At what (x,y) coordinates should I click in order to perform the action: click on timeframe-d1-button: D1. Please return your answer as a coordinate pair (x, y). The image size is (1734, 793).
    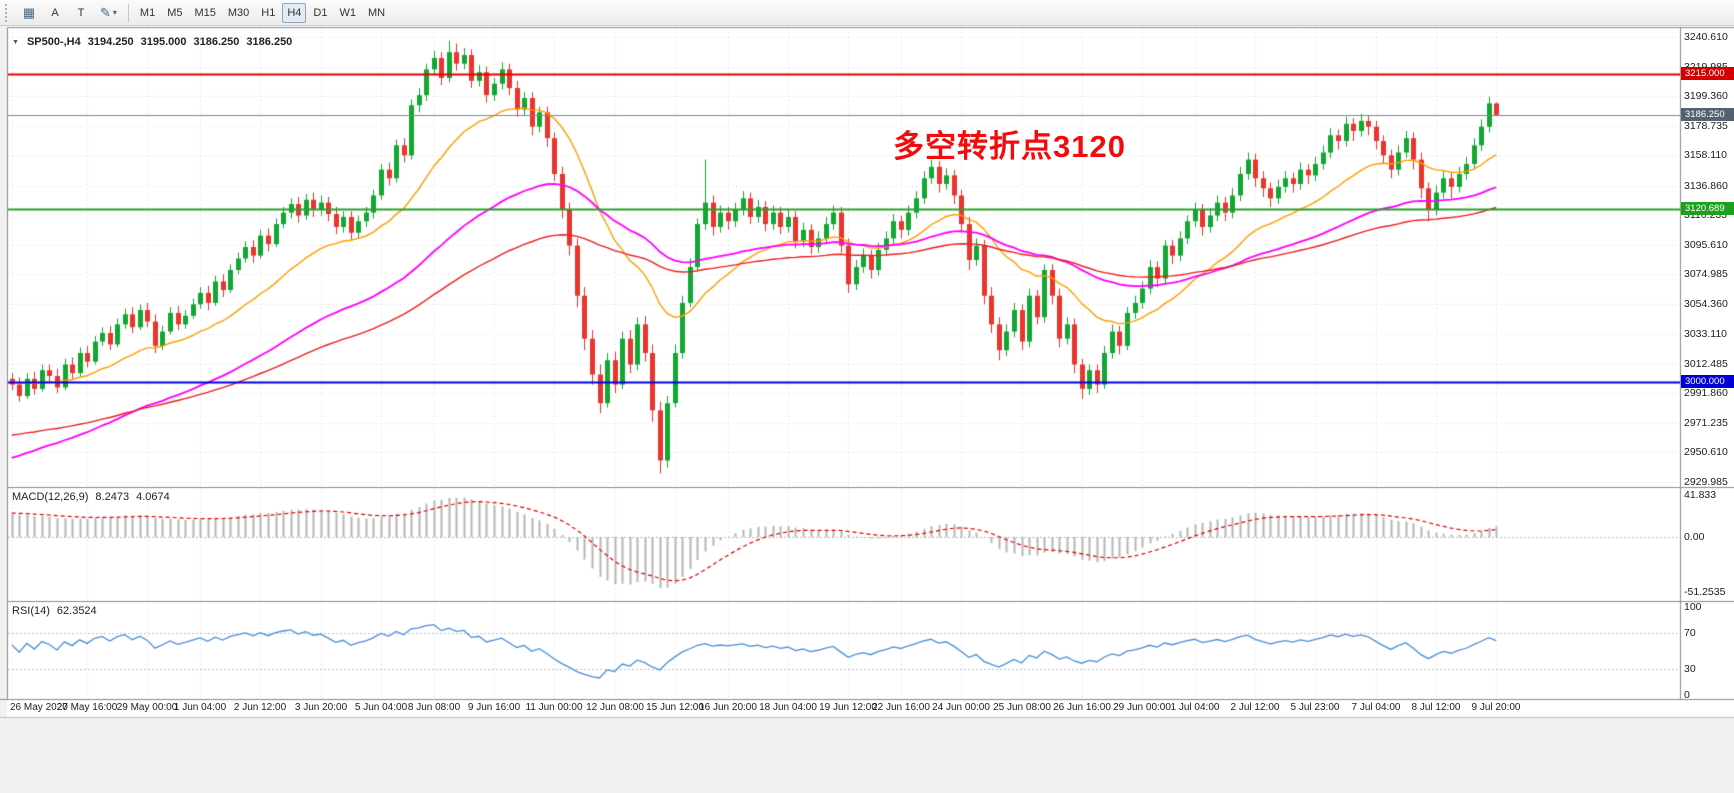
    Looking at the image, I should click on (320, 13).